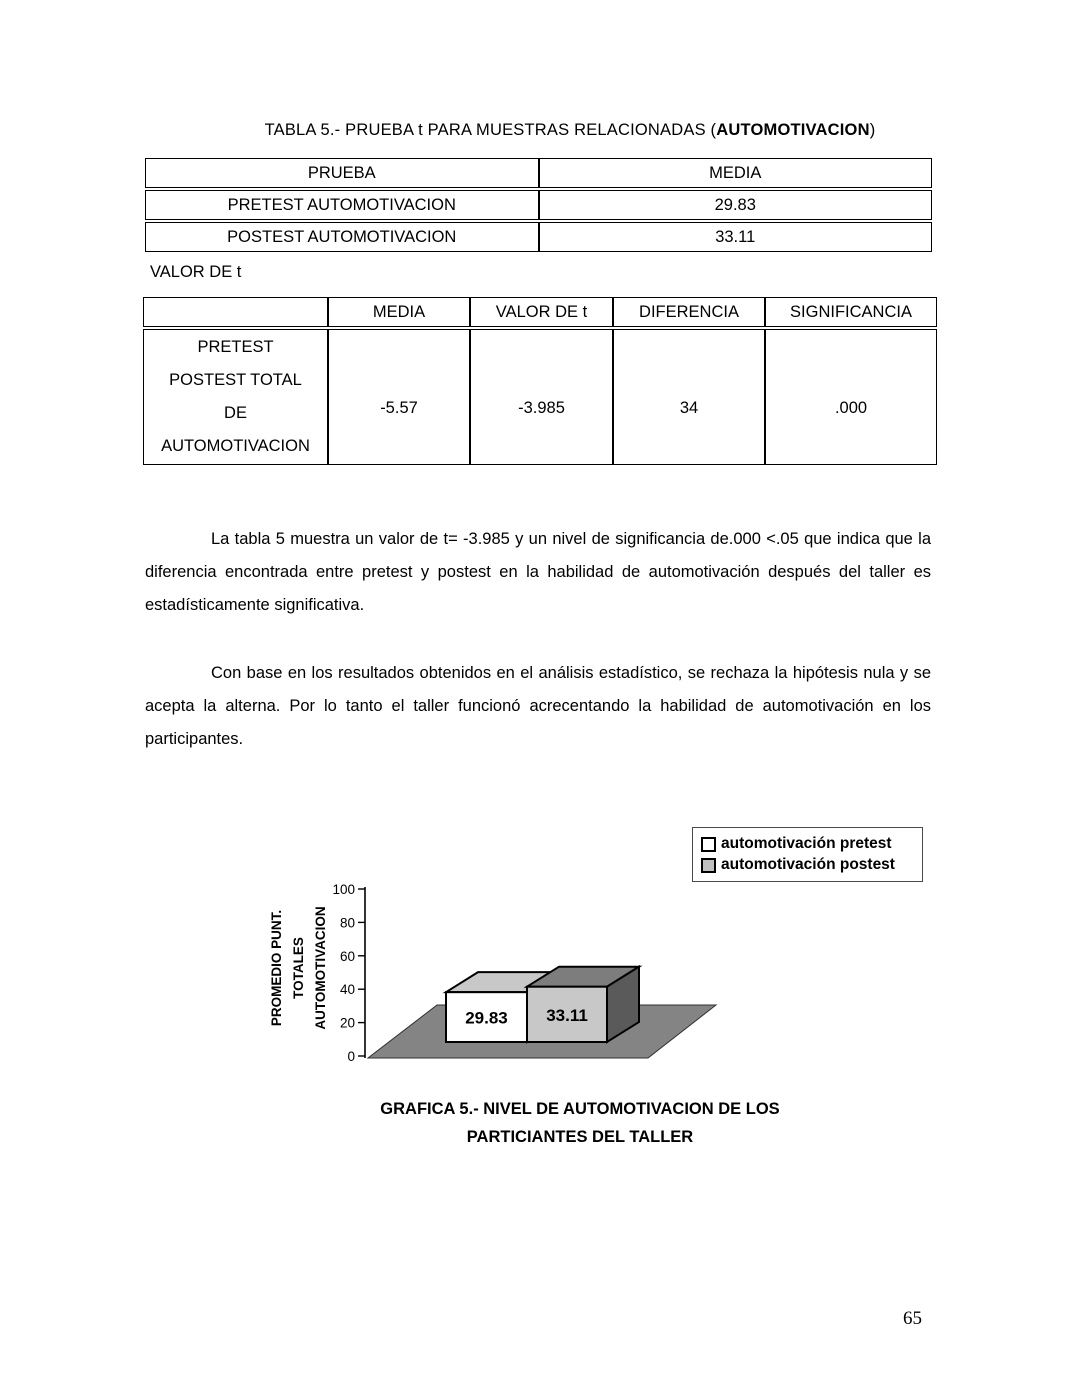 This screenshot has height=1397, width=1080. What do you see at coordinates (735, 173) in the screenshot?
I see `means-header-media: MEDIA` at bounding box center [735, 173].